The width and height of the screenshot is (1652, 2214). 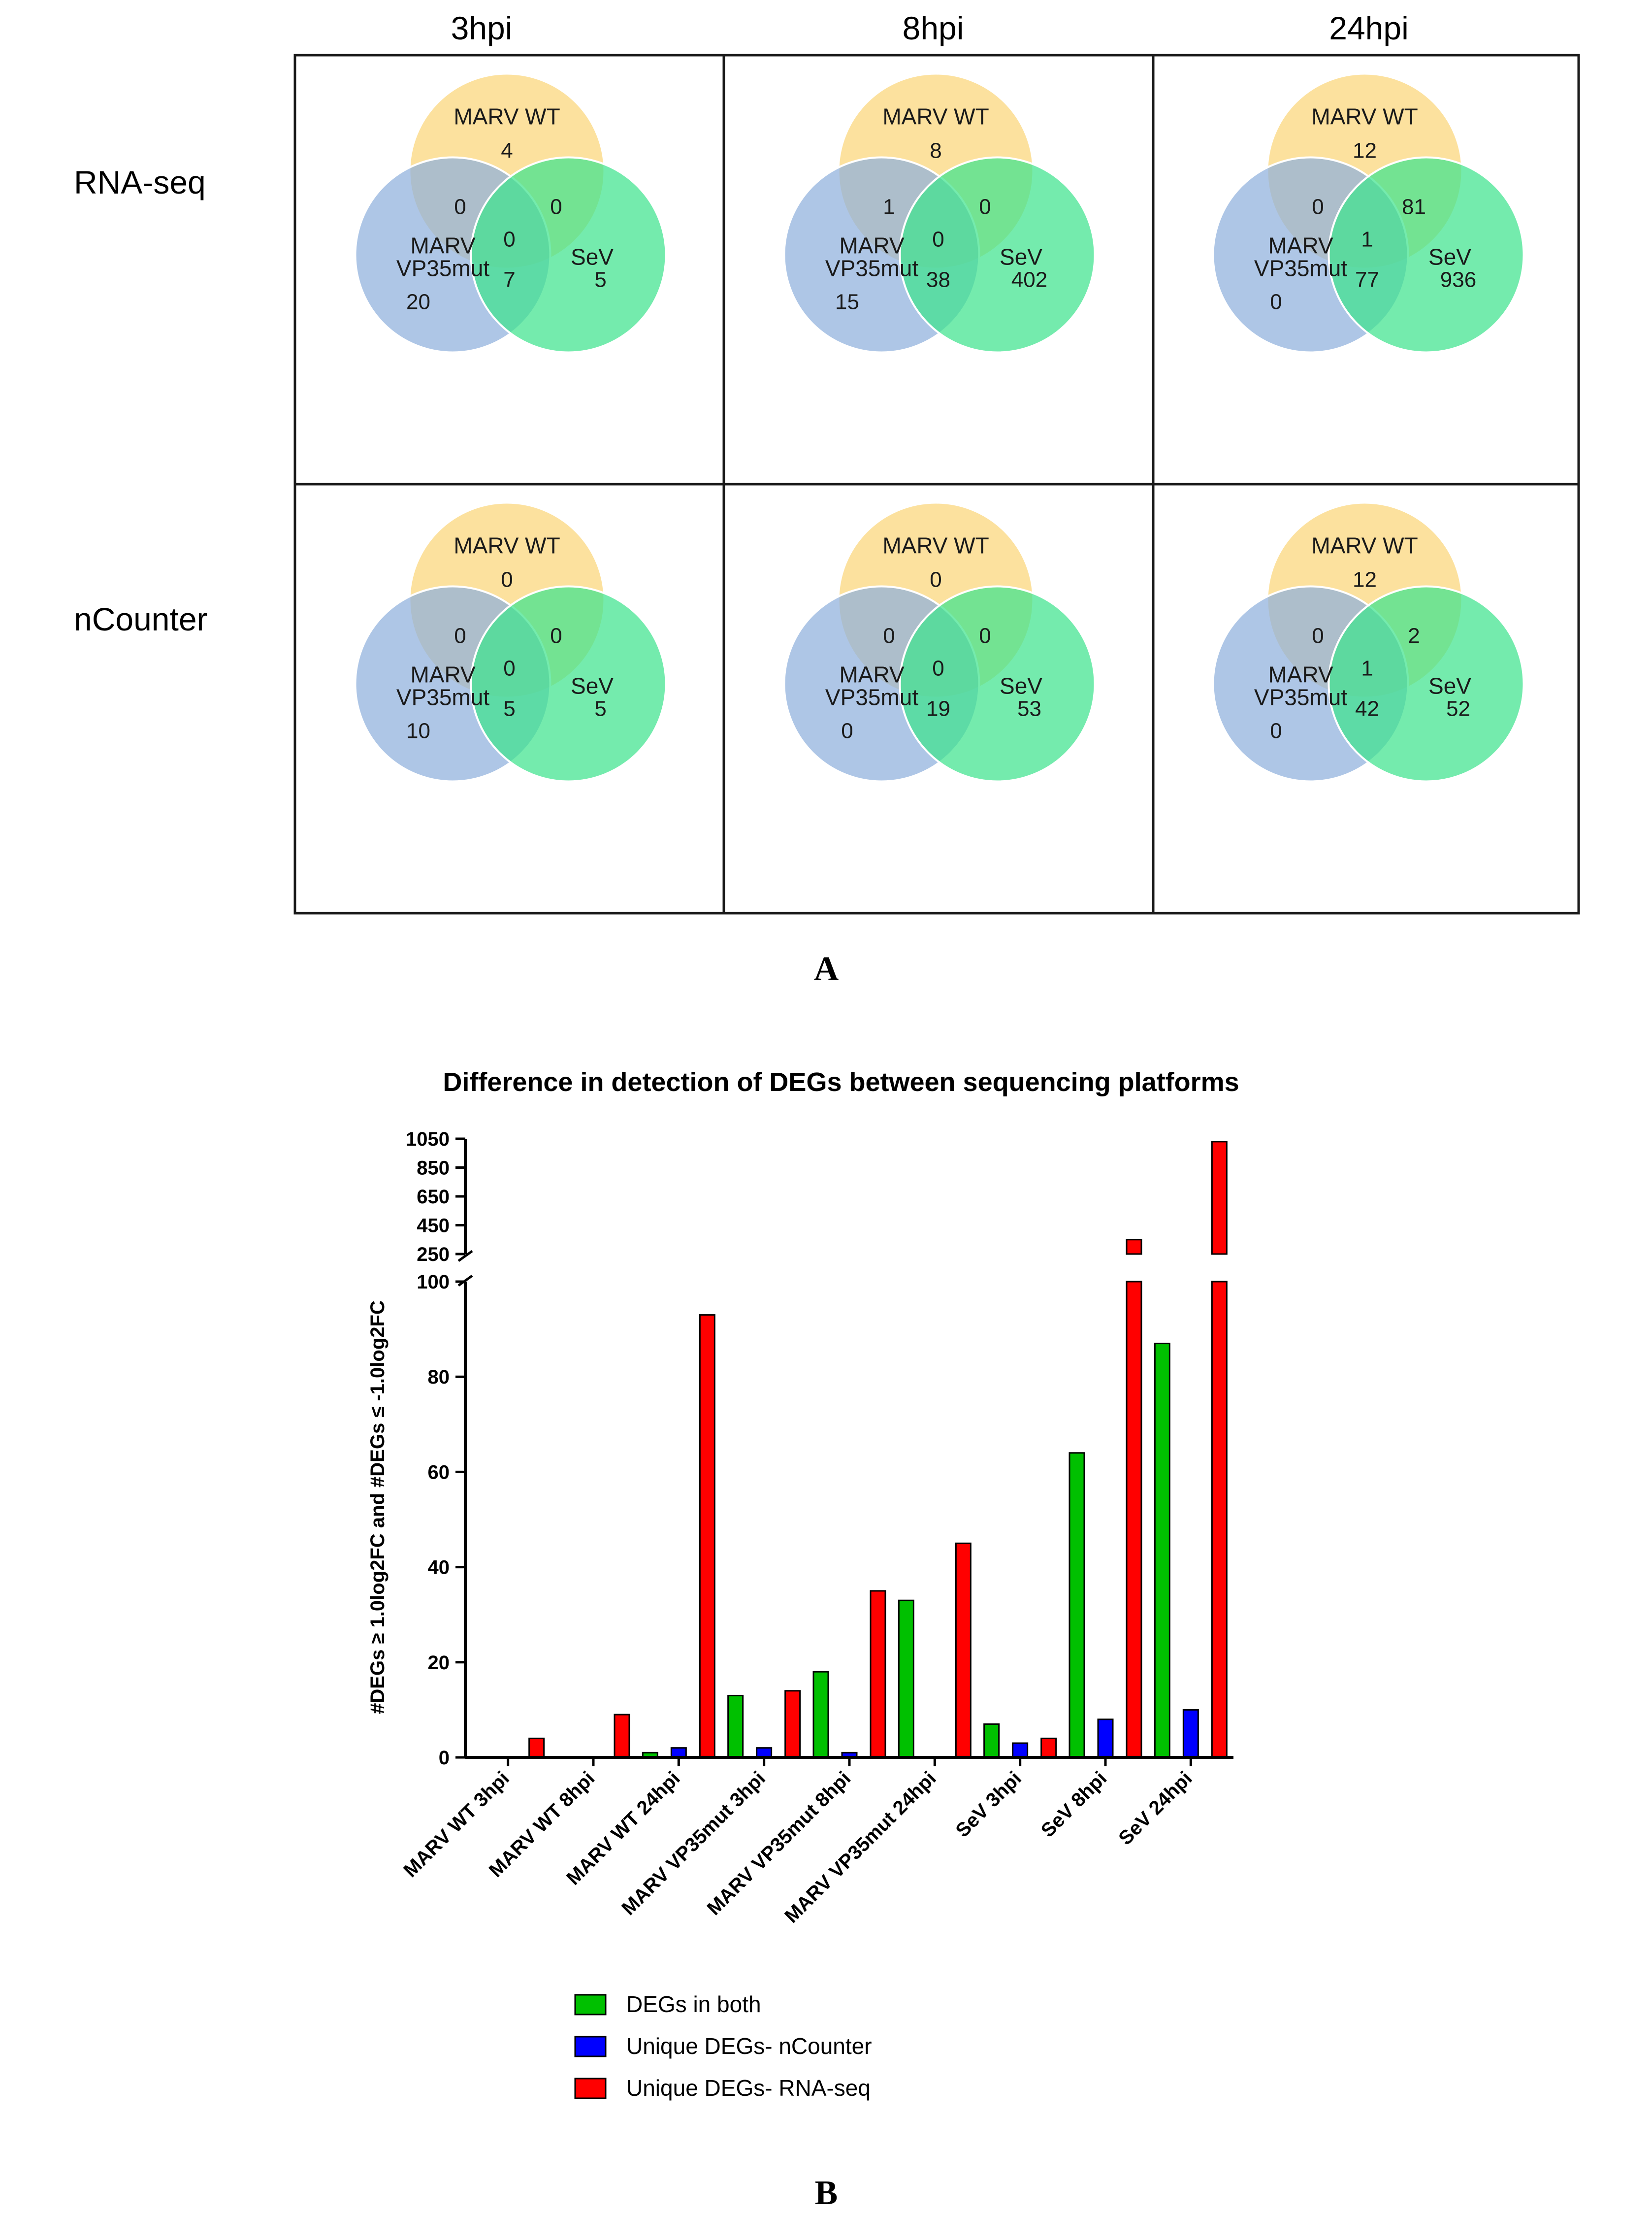 What do you see at coordinates (418, 302) in the screenshot?
I see `count-vp35-only: 20` at bounding box center [418, 302].